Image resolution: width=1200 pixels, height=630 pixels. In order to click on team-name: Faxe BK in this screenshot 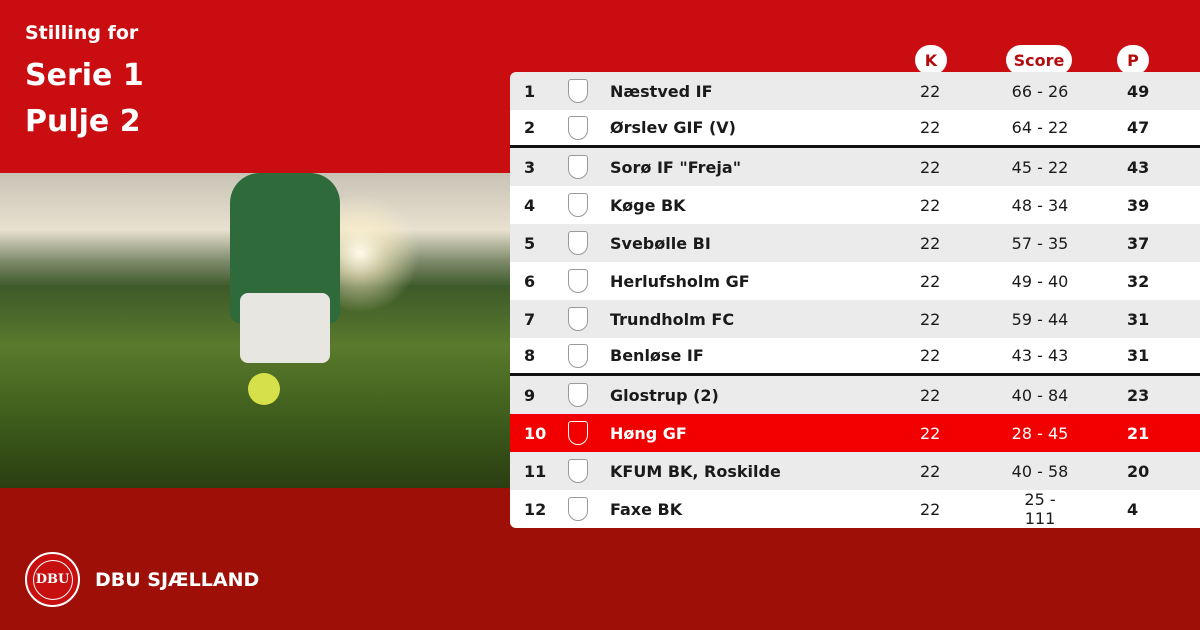, I will do `click(646, 509)`.